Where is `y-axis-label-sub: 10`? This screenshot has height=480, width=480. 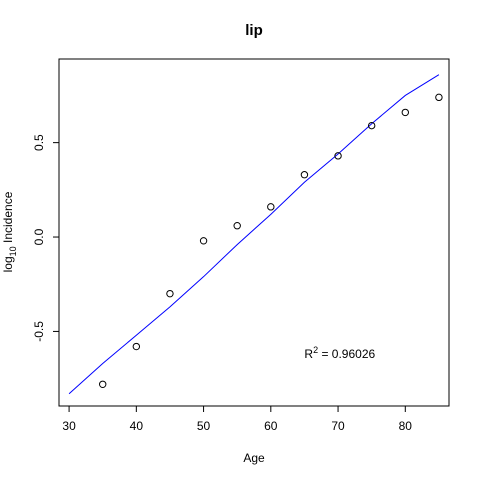
y-axis-label-sub: 10 is located at coordinates (13, 251).